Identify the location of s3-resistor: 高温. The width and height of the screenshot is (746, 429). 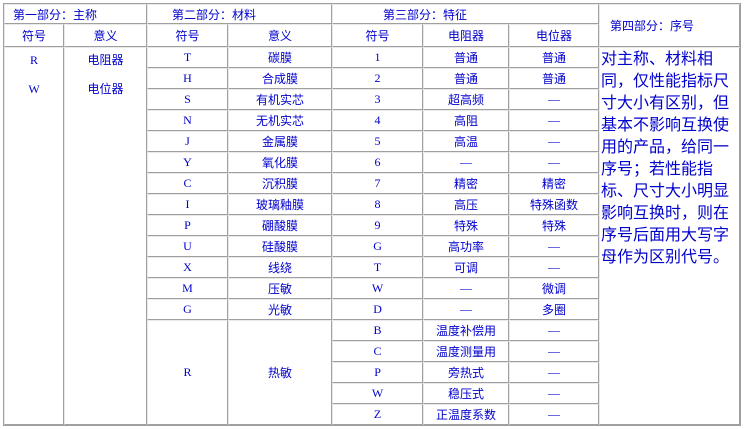
(466, 141).